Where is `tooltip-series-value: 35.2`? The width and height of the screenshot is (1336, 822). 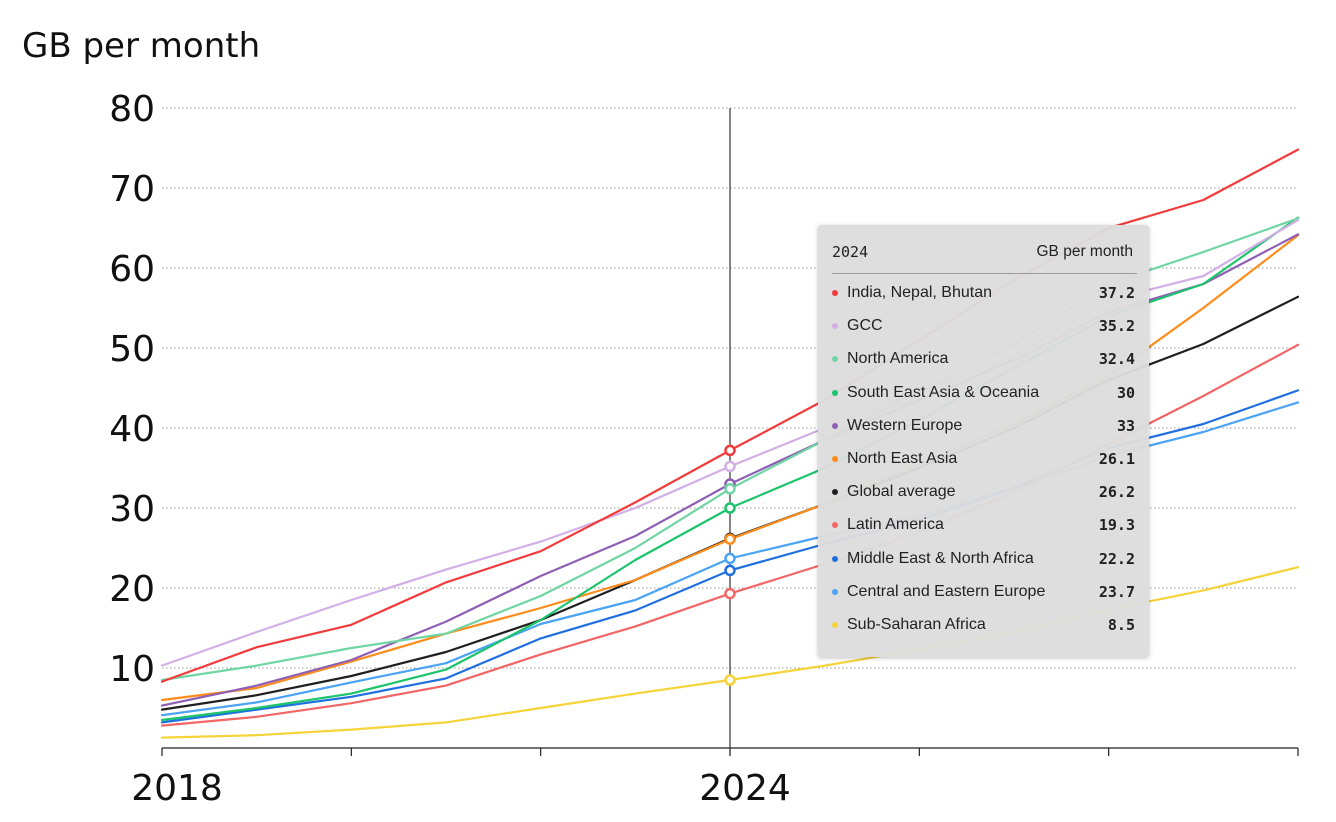
tooltip-series-value: 35.2 is located at coordinates (1116, 326).